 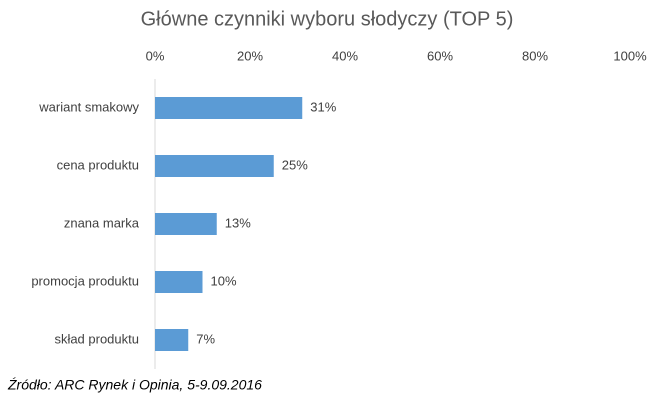 I want to click on chart-title: Główne czynniki wyboru słodyczy (TOP 5), so click(x=327, y=19).